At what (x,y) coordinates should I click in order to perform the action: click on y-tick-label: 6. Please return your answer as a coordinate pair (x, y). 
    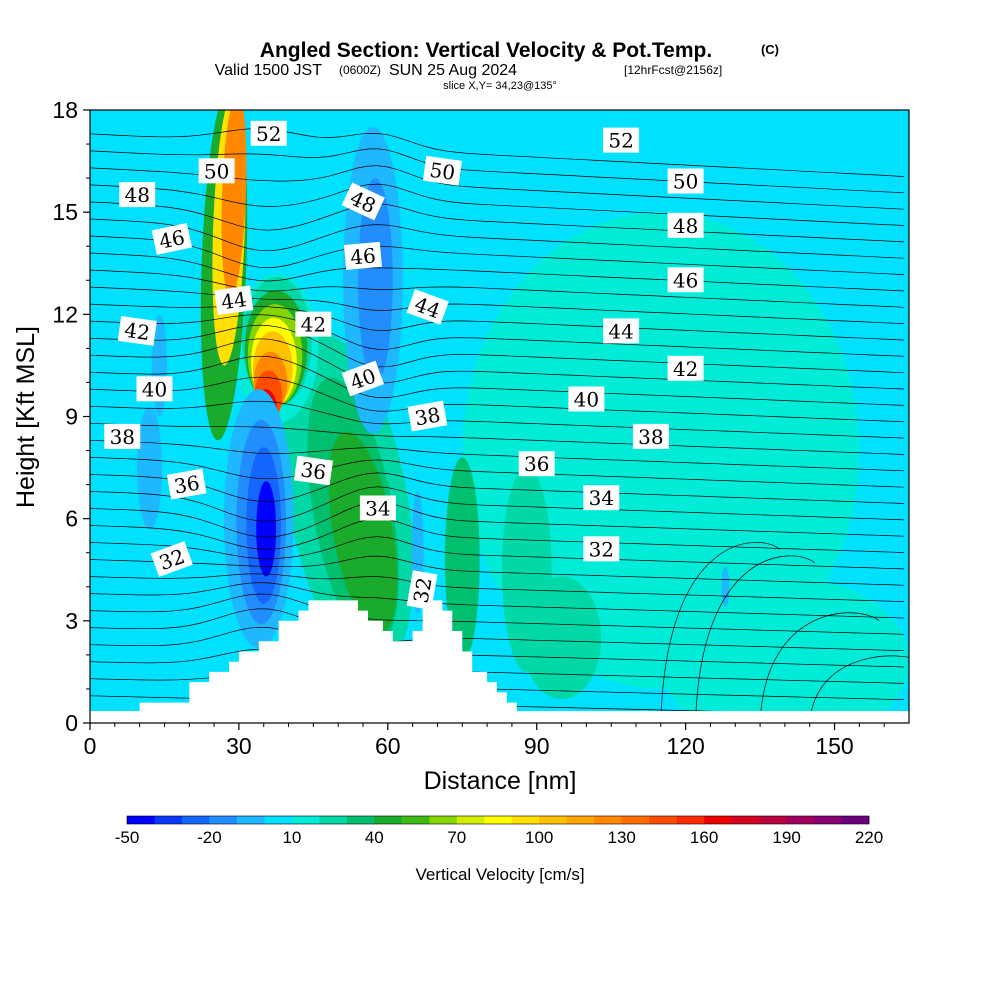
    Looking at the image, I should click on (71, 519).